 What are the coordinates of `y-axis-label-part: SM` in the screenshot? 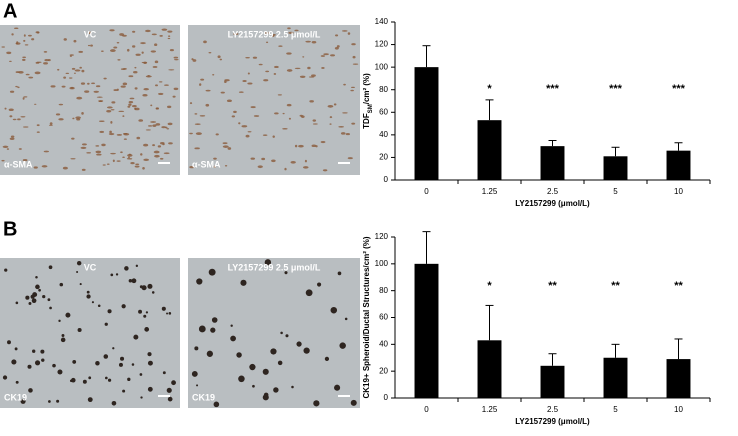 It's located at (371, 108).